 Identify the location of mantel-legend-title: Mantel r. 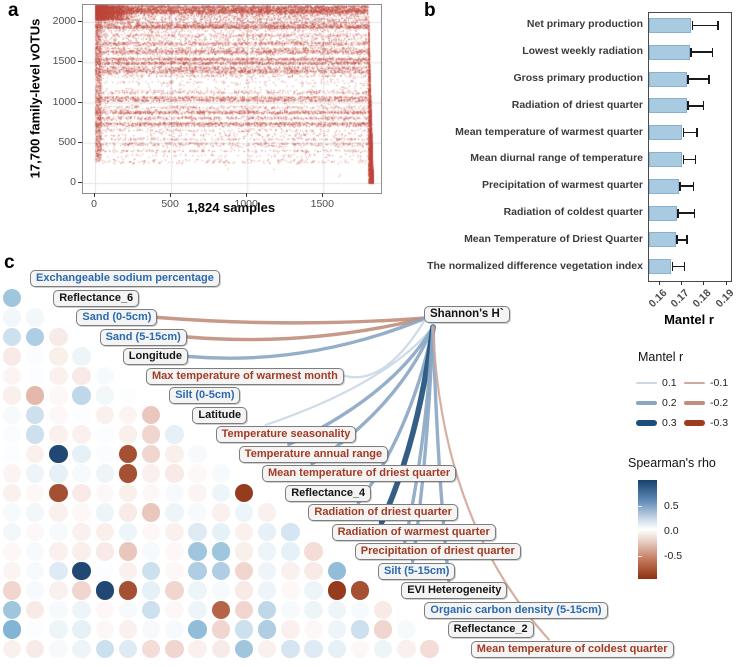
(661, 357).